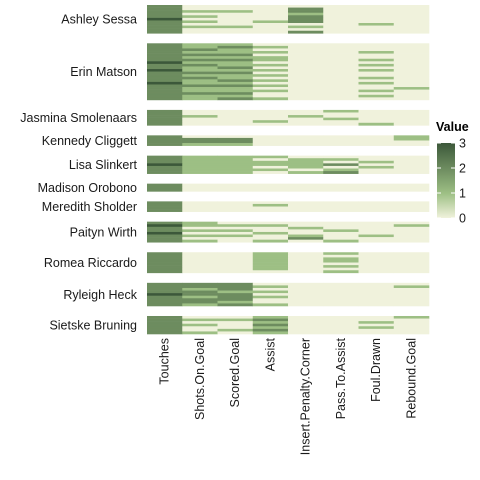 This screenshot has height=480, width=480. What do you see at coordinates (288, 294) in the screenshot?
I see `player-group` at bounding box center [288, 294].